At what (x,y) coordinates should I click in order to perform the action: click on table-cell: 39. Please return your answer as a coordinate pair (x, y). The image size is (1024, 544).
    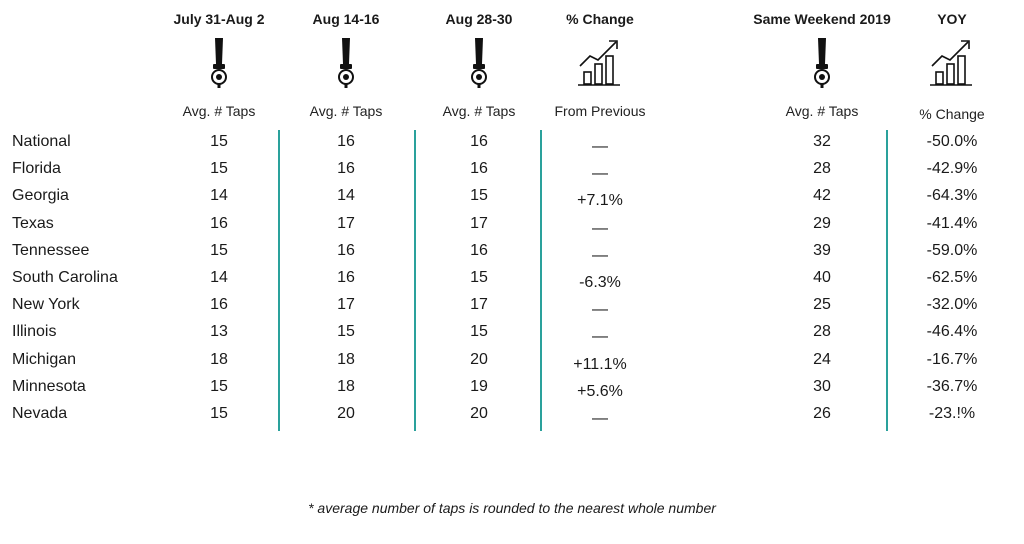
    Looking at the image, I should click on (822, 250).